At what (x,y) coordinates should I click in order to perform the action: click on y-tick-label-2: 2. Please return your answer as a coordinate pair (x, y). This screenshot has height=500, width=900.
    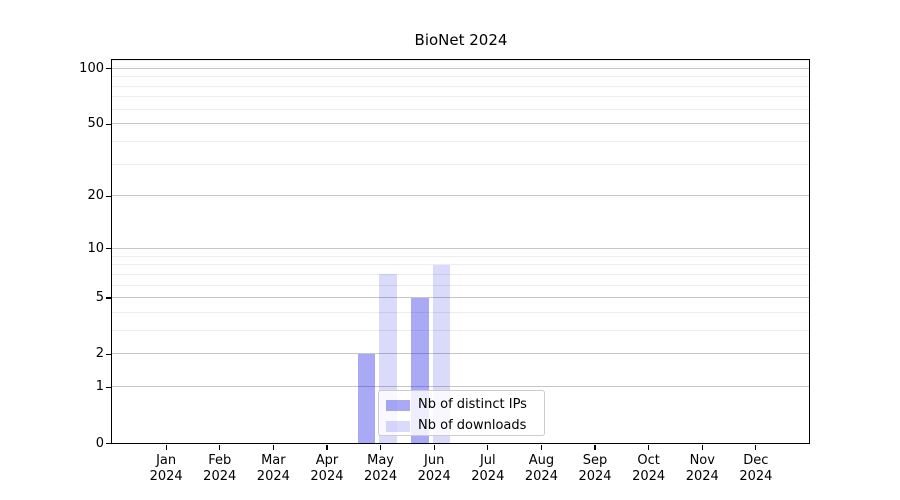
    Looking at the image, I should click on (99, 354).